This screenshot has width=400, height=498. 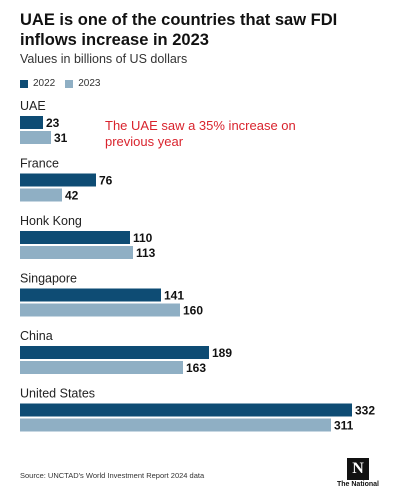 I want to click on bar-france-2022, so click(x=58, y=180).